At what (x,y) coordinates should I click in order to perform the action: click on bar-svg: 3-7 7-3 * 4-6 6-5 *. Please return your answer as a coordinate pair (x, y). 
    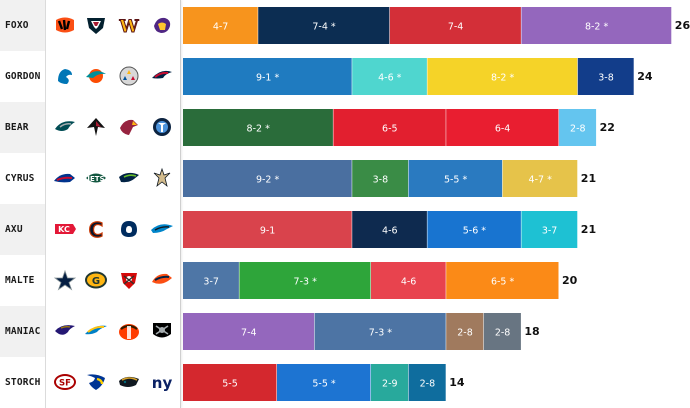
    Looking at the image, I should click on (371, 280).